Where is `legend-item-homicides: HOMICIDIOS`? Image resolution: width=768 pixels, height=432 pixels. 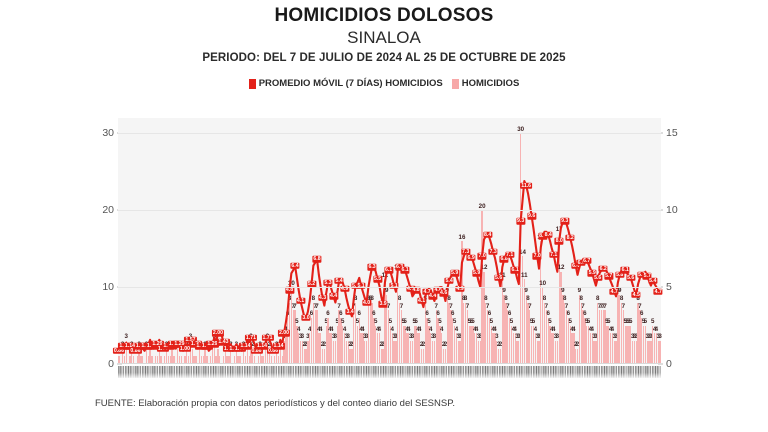
legend-item-homicides: HOMICIDIOS is located at coordinates (485, 83).